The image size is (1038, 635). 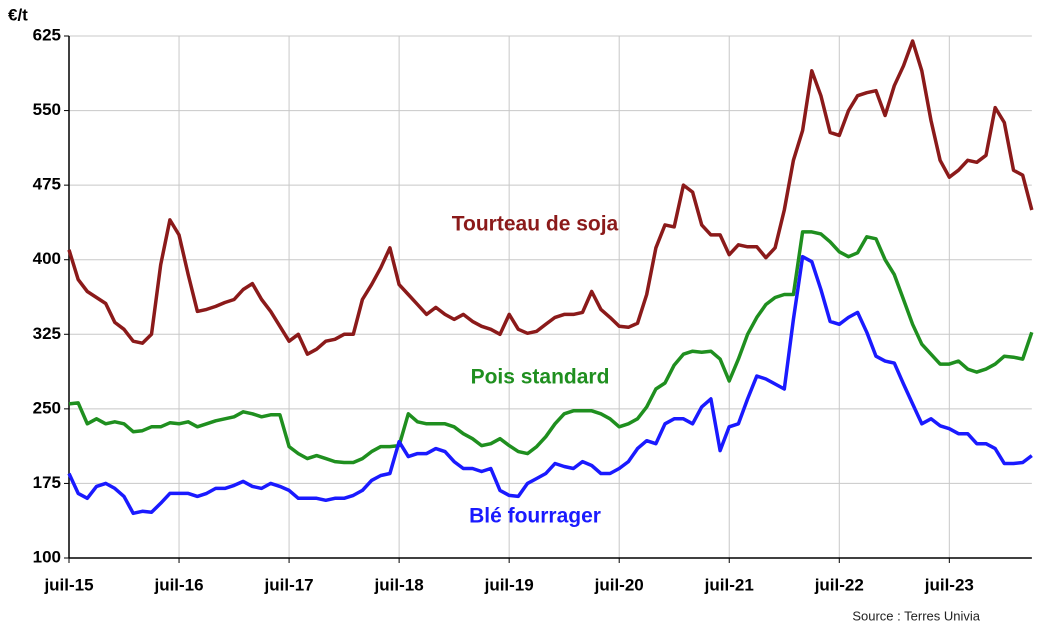 What do you see at coordinates (47, 556) in the screenshot?
I see `y-tick-label: 100` at bounding box center [47, 556].